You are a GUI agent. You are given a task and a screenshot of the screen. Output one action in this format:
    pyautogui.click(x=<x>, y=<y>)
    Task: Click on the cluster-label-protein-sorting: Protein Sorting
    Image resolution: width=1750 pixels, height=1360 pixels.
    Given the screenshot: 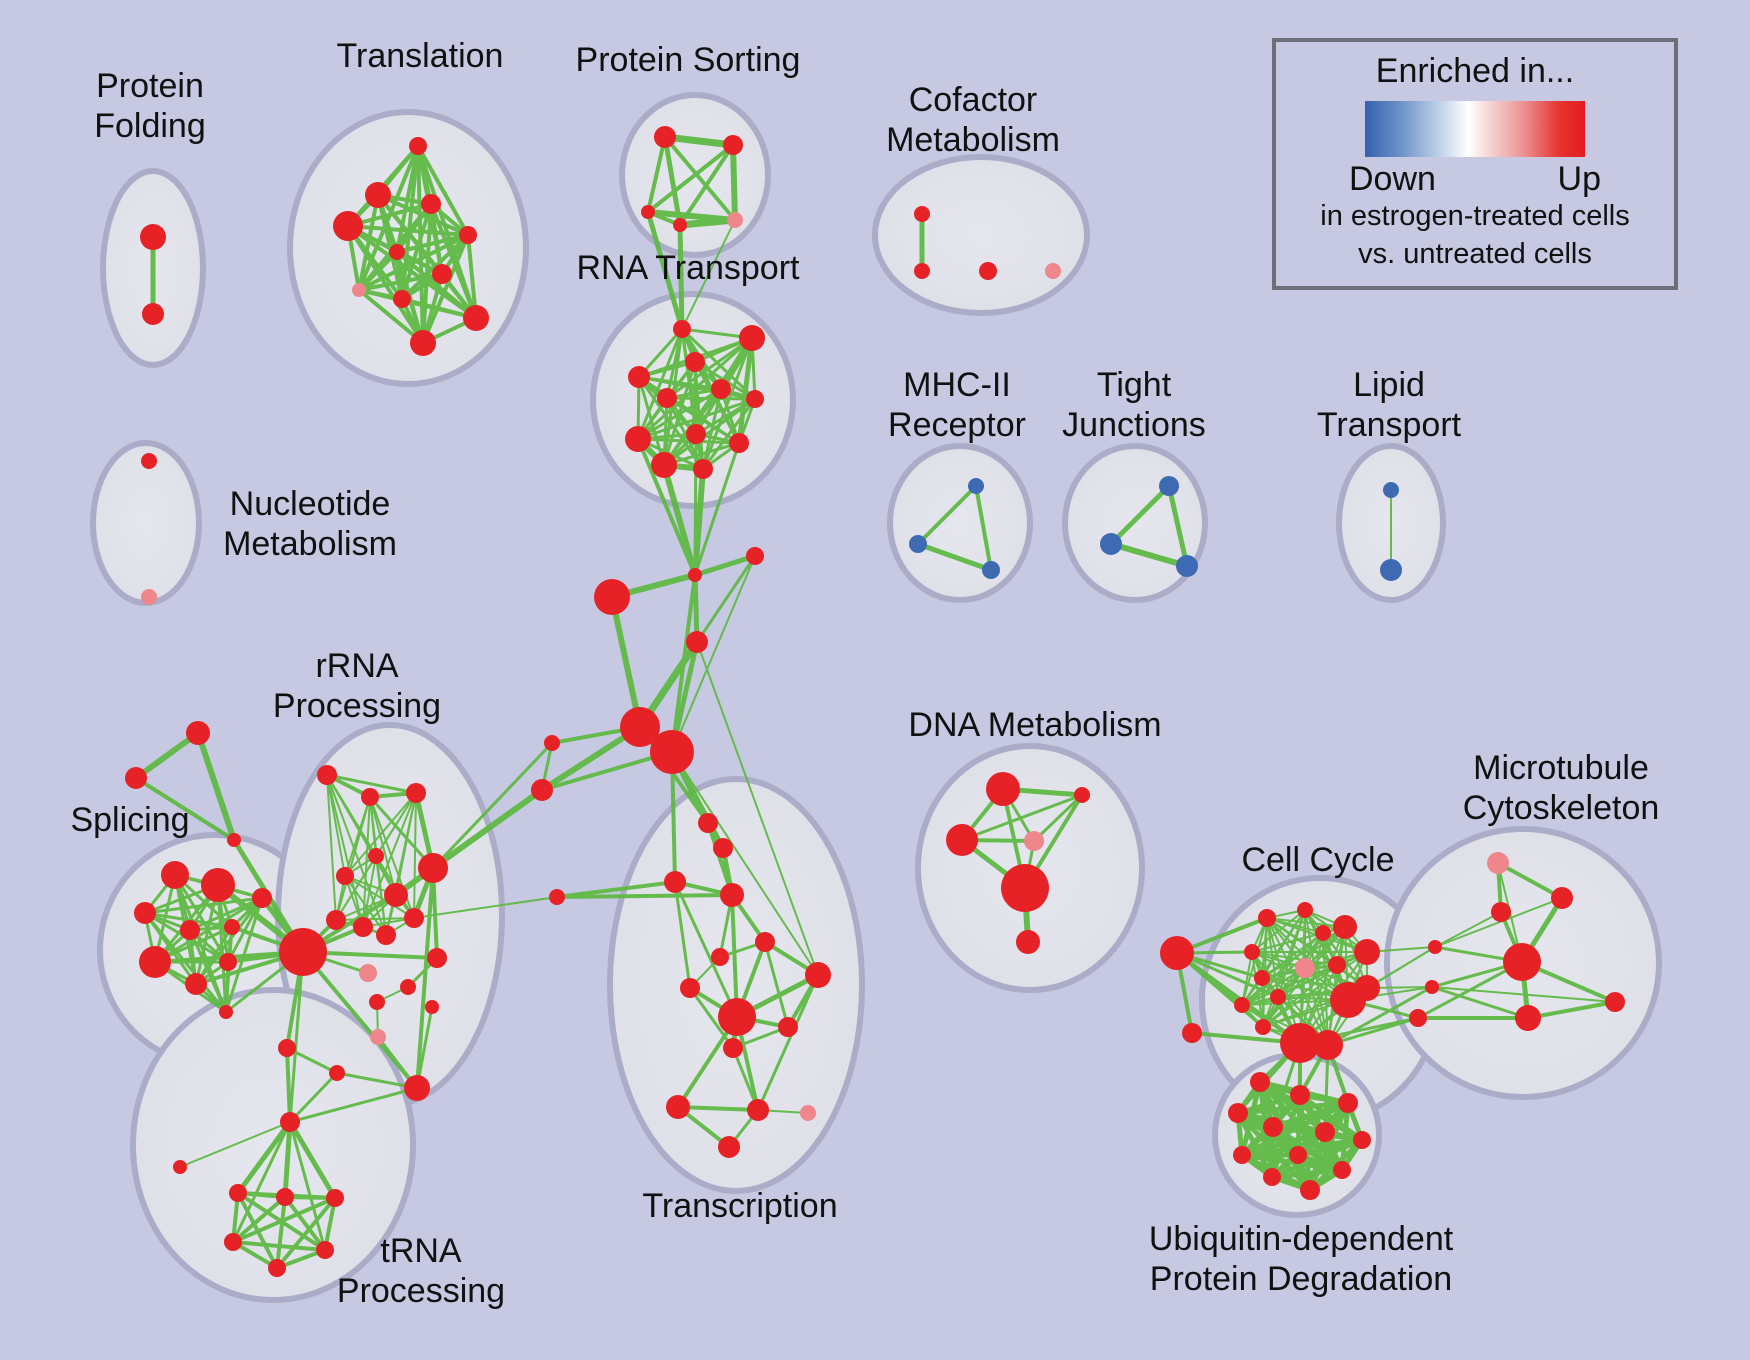 What is the action you would take?
    pyautogui.click(x=688, y=60)
    